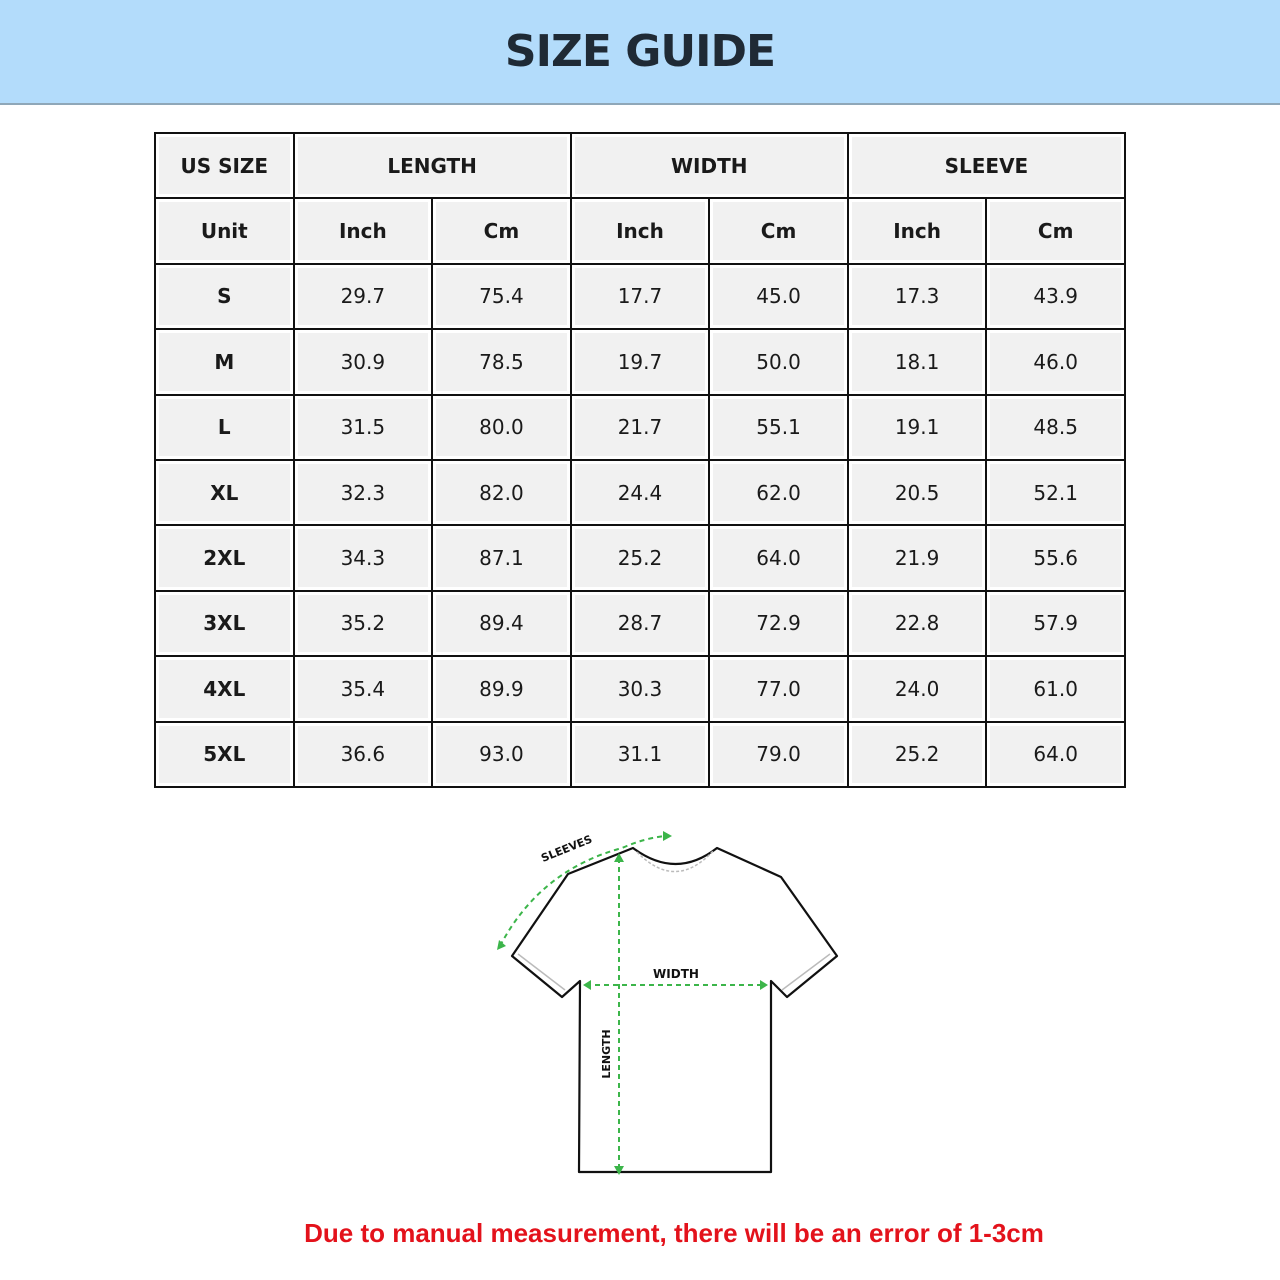  What do you see at coordinates (917, 427) in the screenshot?
I see `measurement-cell: 19.1` at bounding box center [917, 427].